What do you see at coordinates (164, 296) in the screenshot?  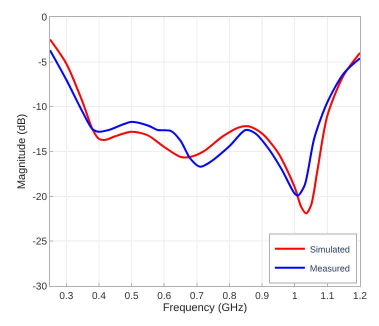 I see `x-tick-label: 0.6` at bounding box center [164, 296].